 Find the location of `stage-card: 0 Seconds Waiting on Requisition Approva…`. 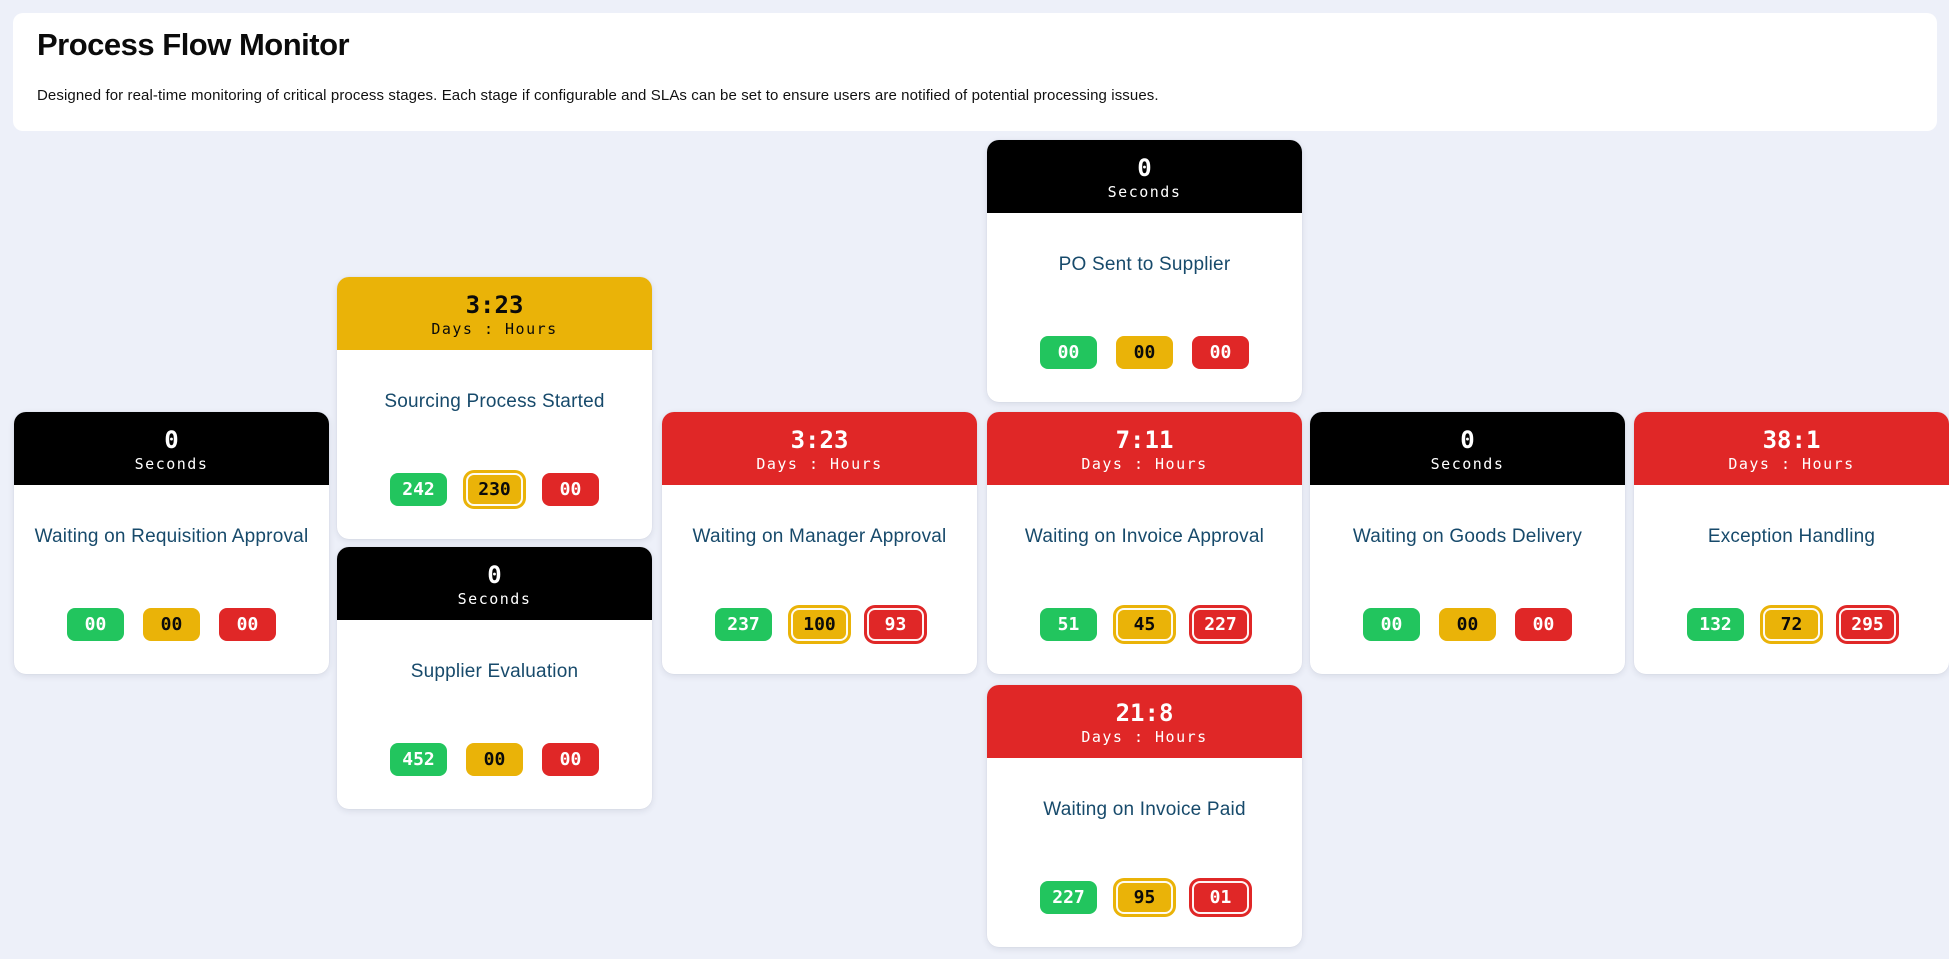

stage-card: 0 Seconds Waiting on Requisition Approva… is located at coordinates (171, 543).